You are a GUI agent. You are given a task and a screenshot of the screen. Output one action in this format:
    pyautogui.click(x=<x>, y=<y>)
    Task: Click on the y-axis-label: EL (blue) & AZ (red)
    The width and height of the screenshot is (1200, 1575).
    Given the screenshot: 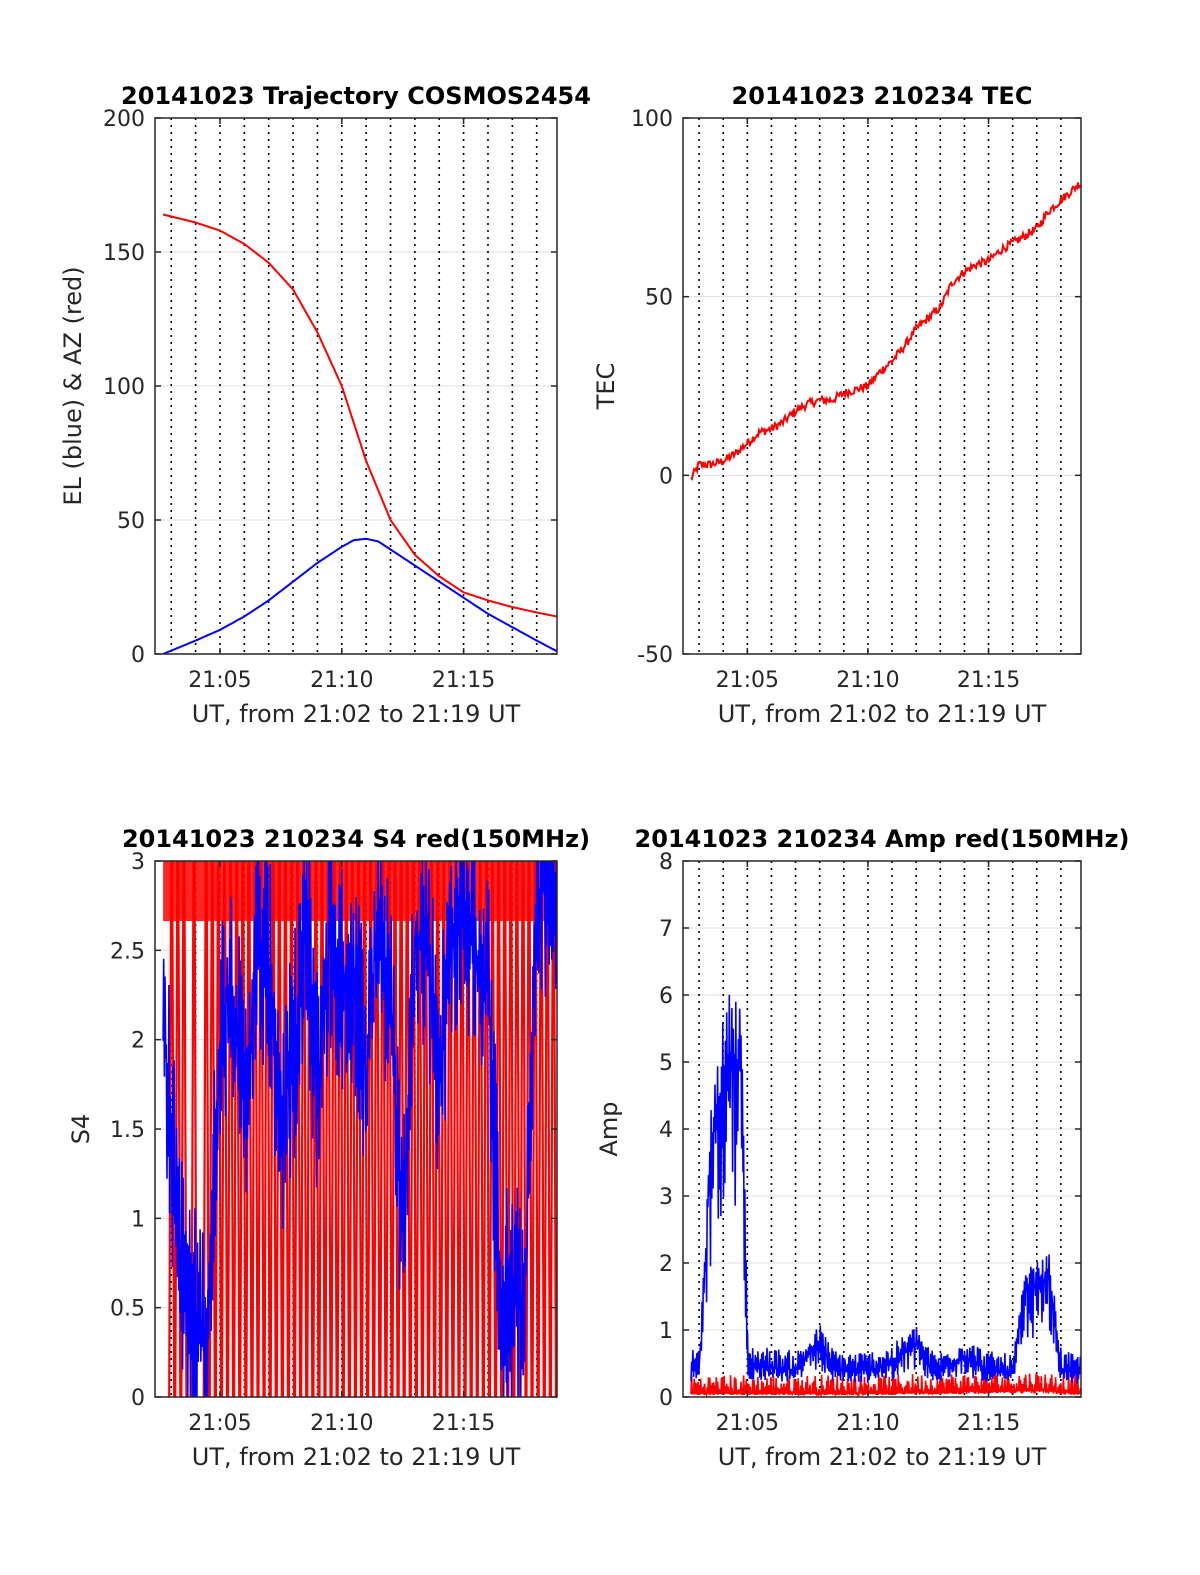 What is the action you would take?
    pyautogui.click(x=73, y=385)
    